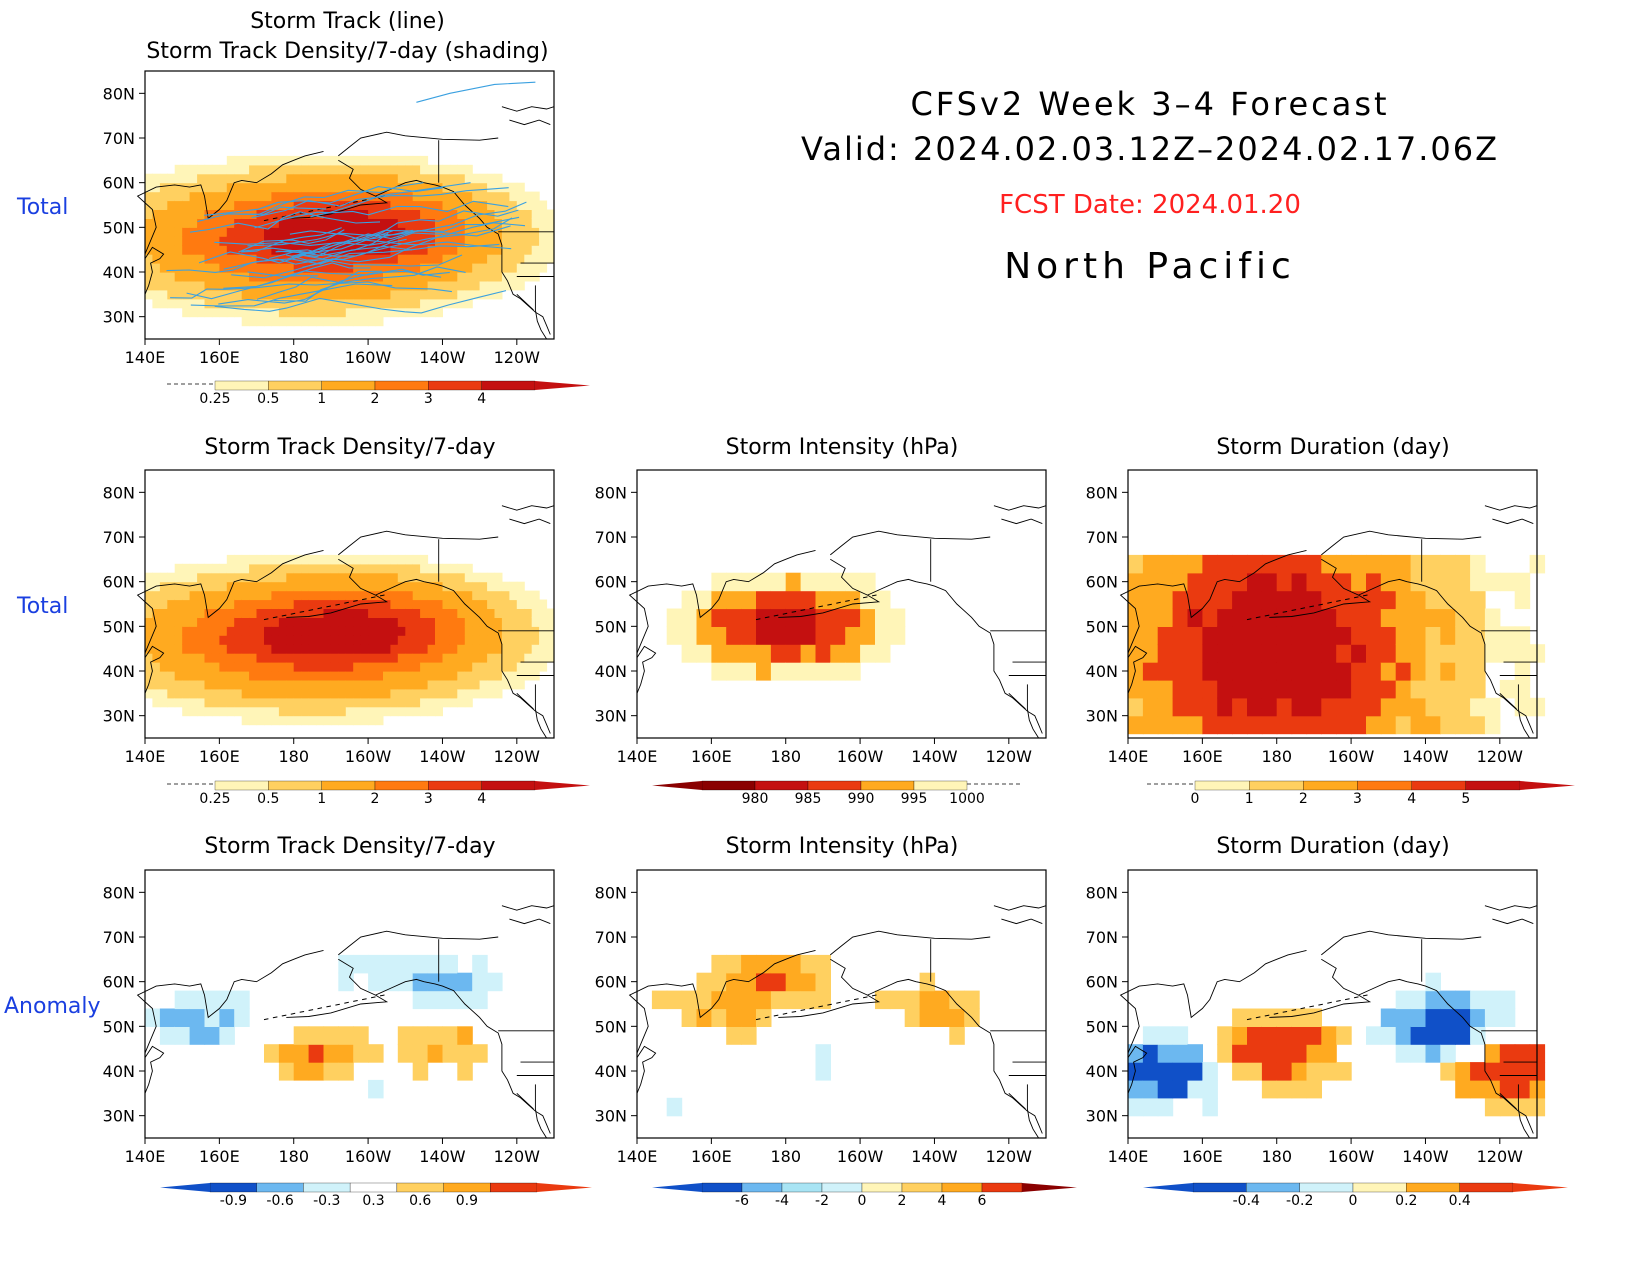 The image size is (1650, 1275). What do you see at coordinates (785, 756) in the screenshot?
I see `lon-tick-label: 180` at bounding box center [785, 756].